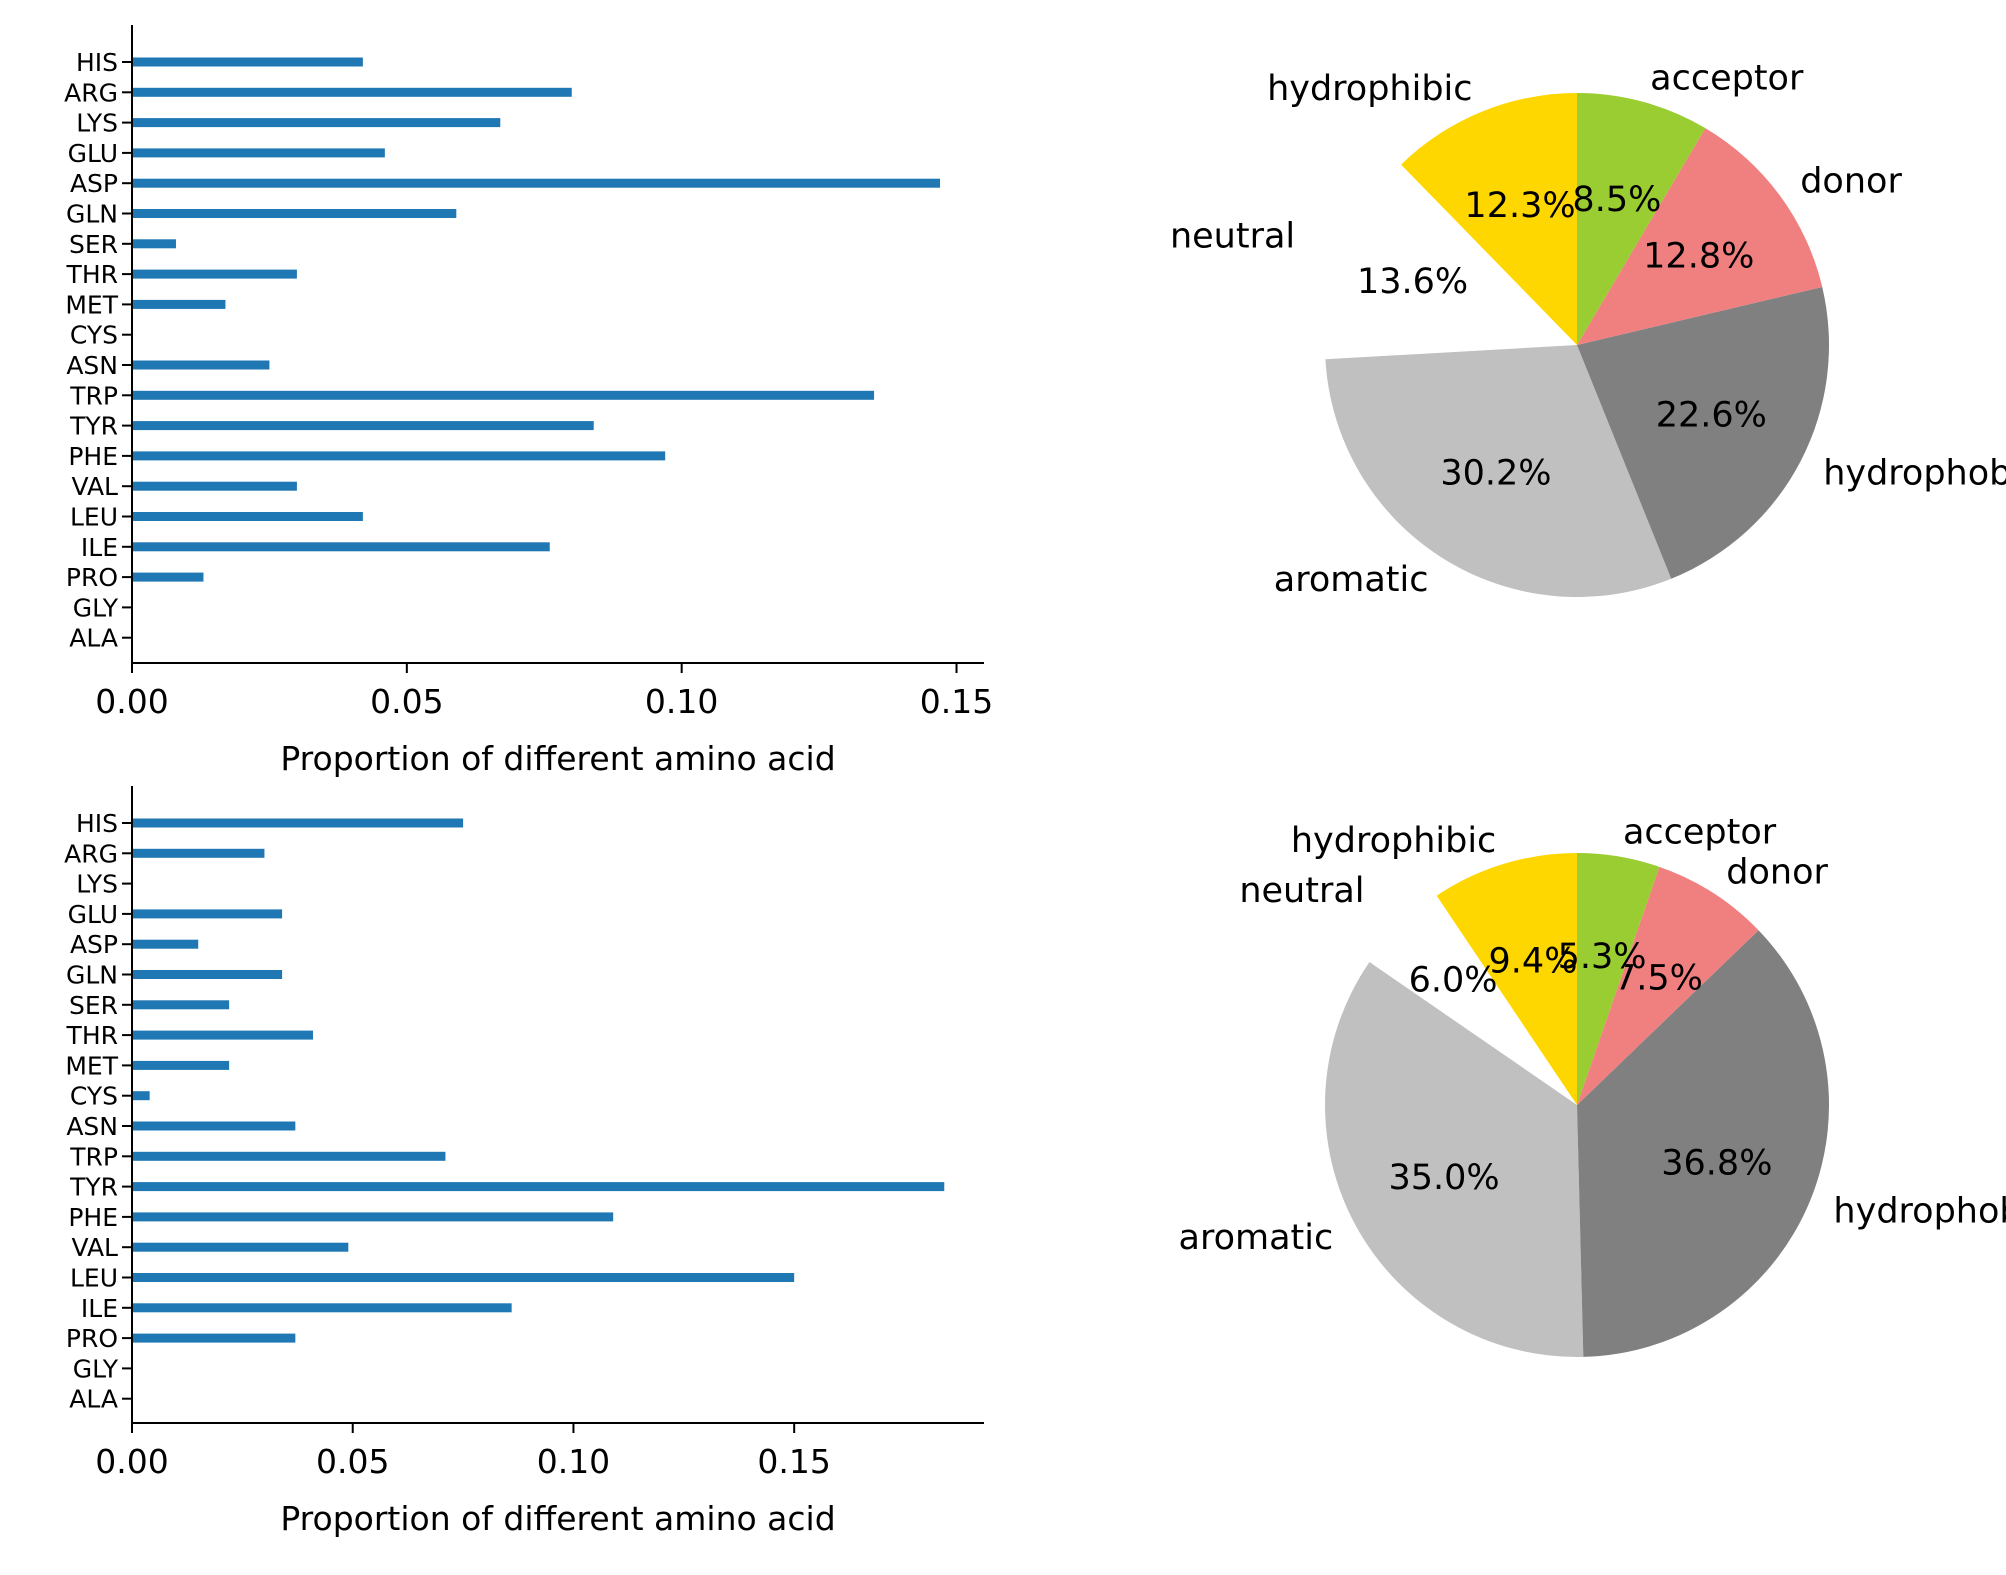 The image size is (2006, 1575). What do you see at coordinates (1698, 256) in the screenshot?
I see `pie-pct-donor: 12.8%` at bounding box center [1698, 256].